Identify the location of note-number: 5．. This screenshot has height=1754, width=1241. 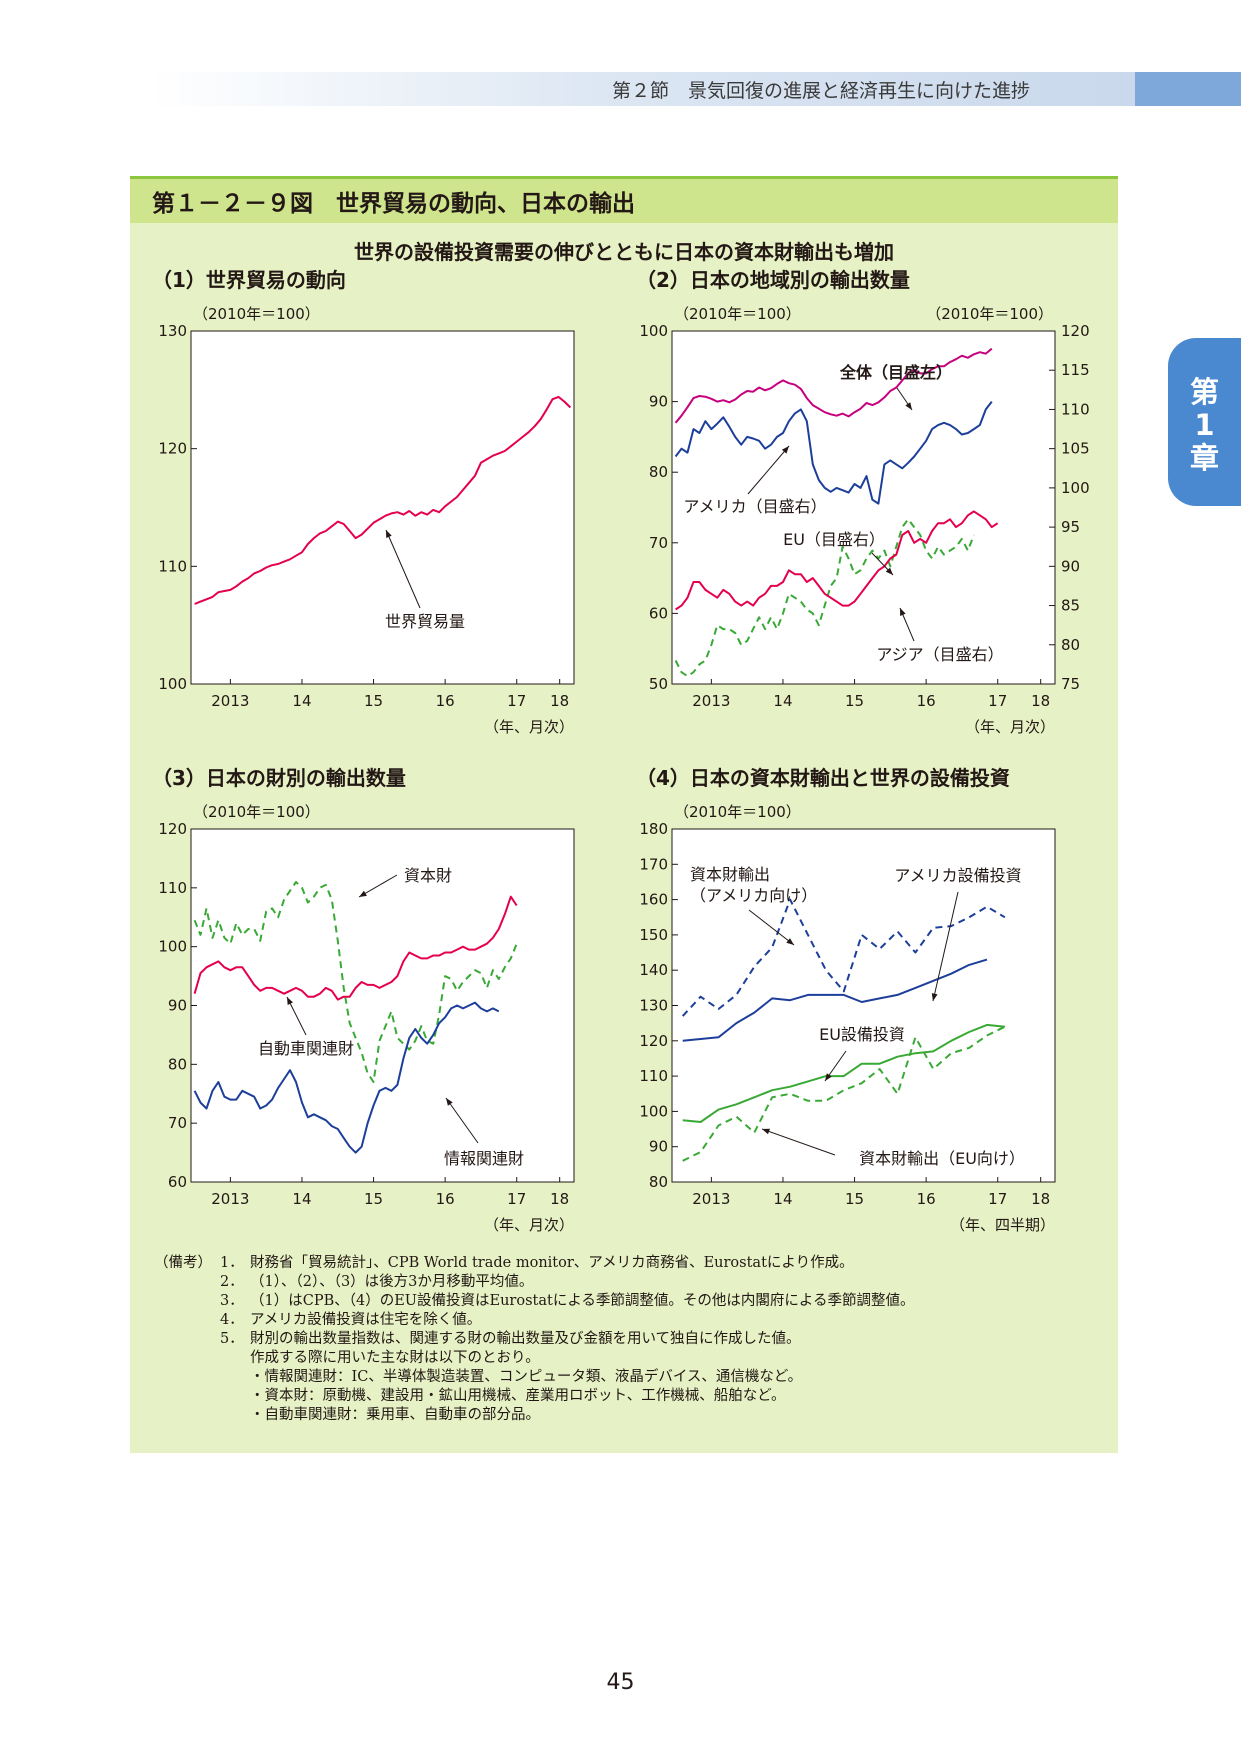
(232, 1339).